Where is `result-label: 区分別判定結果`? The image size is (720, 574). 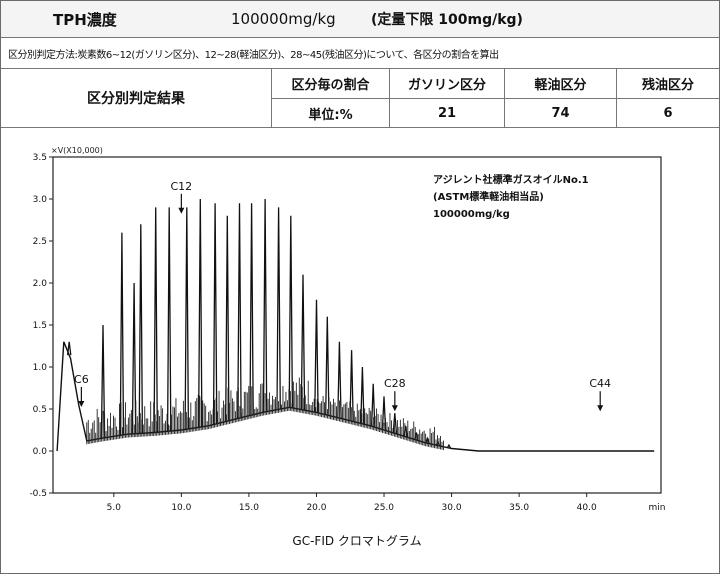 result-label: 区分別判定結果 is located at coordinates (136, 99).